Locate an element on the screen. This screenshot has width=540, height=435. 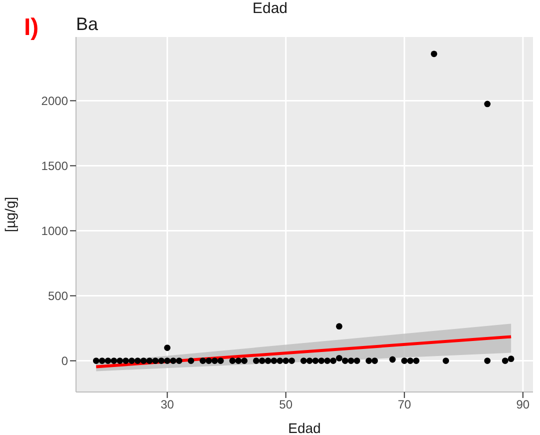
y-tick-label: 500 is located at coordinates (58, 296).